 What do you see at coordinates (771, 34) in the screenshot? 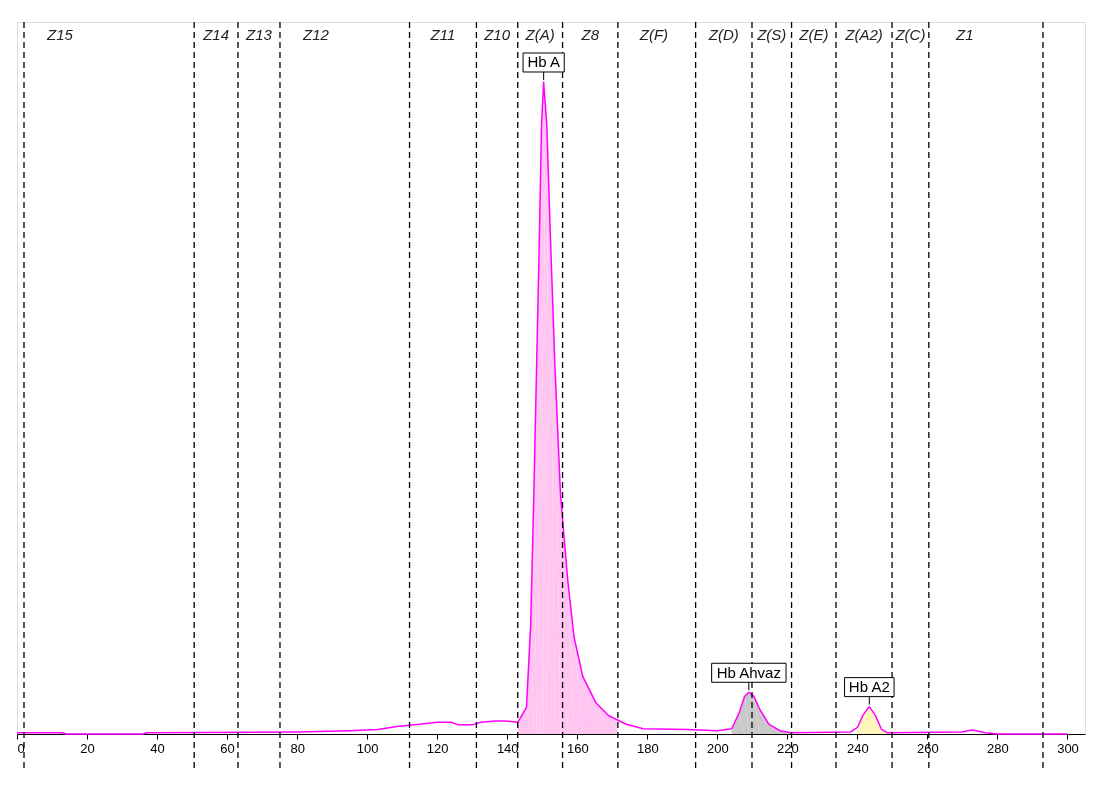
I see `ref-line-label: Z(S)` at bounding box center [771, 34].